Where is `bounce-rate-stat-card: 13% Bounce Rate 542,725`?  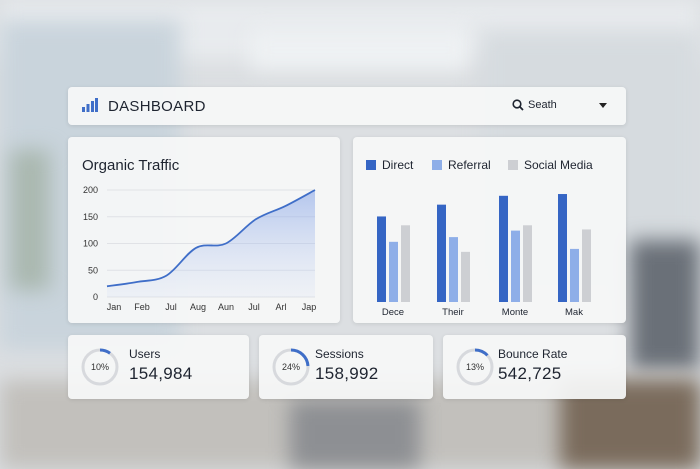
bounce-rate-stat-card: 13% Bounce Rate 542,725 is located at coordinates (534, 367).